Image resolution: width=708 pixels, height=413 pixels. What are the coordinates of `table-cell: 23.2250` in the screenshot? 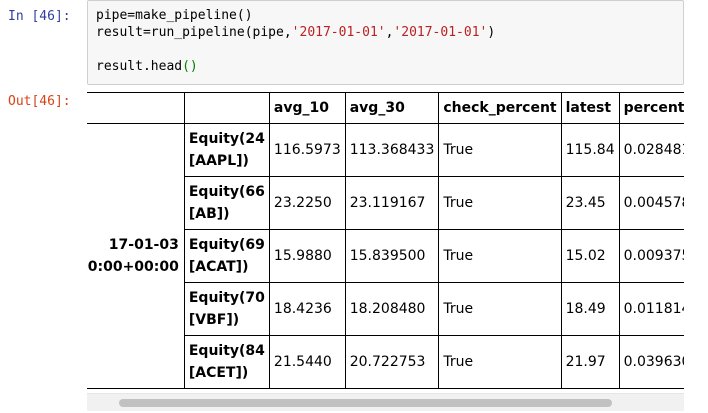 It's located at (307, 203).